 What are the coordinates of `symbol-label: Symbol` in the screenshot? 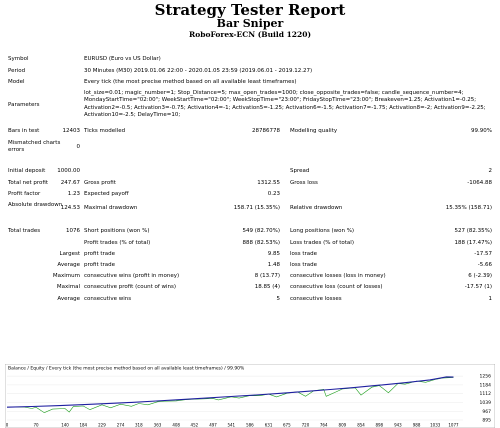 It's located at (18, 59).